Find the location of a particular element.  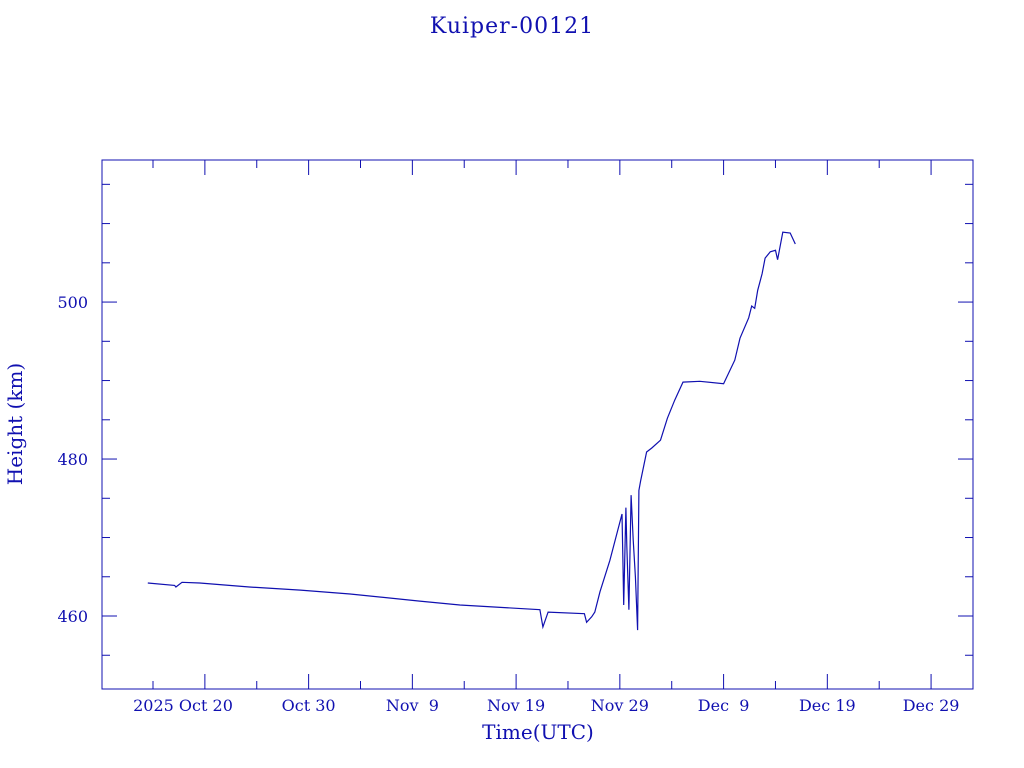

x-tick-label: Nov 19 is located at coordinates (516, 705).